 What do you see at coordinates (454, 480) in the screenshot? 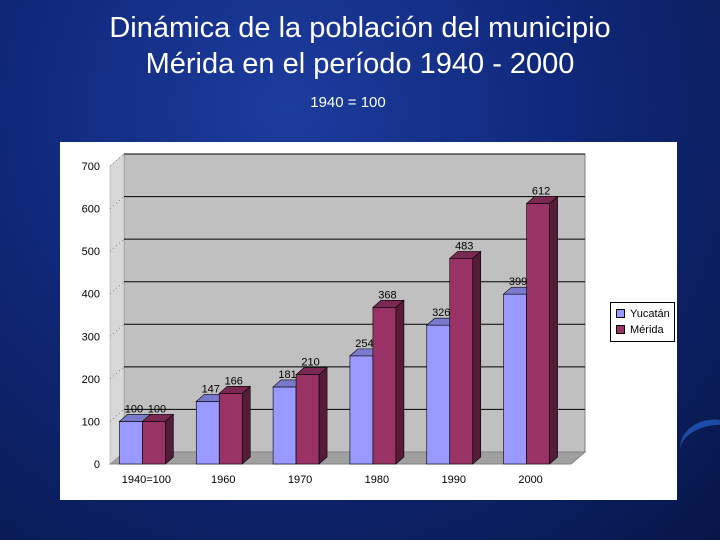
I see `x-tick-label: 1990` at bounding box center [454, 480].